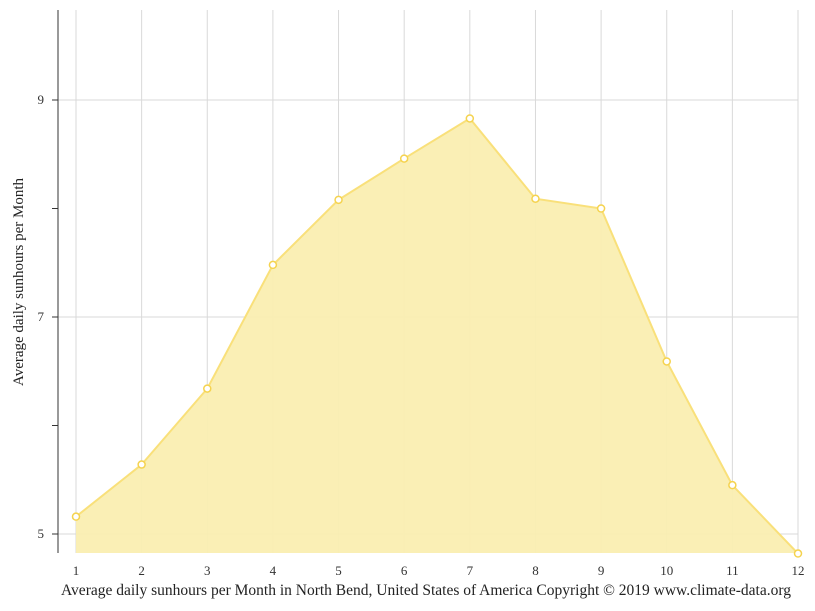 The width and height of the screenshot is (815, 611). I want to click on x-tick-label: 10, so click(666, 570).